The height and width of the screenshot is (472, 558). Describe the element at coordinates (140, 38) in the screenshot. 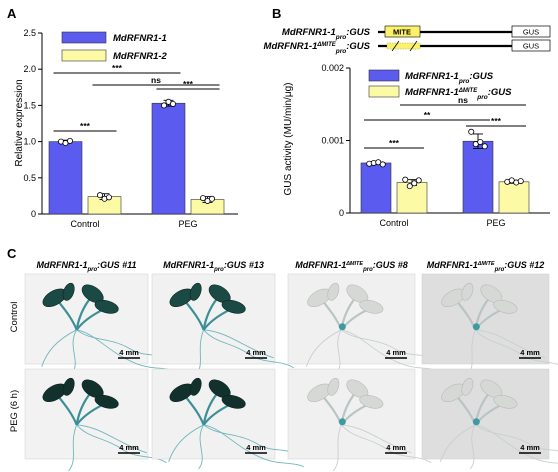

I see `legend-label-mdrfnr1-1: MdRFNR1-1` at that location.